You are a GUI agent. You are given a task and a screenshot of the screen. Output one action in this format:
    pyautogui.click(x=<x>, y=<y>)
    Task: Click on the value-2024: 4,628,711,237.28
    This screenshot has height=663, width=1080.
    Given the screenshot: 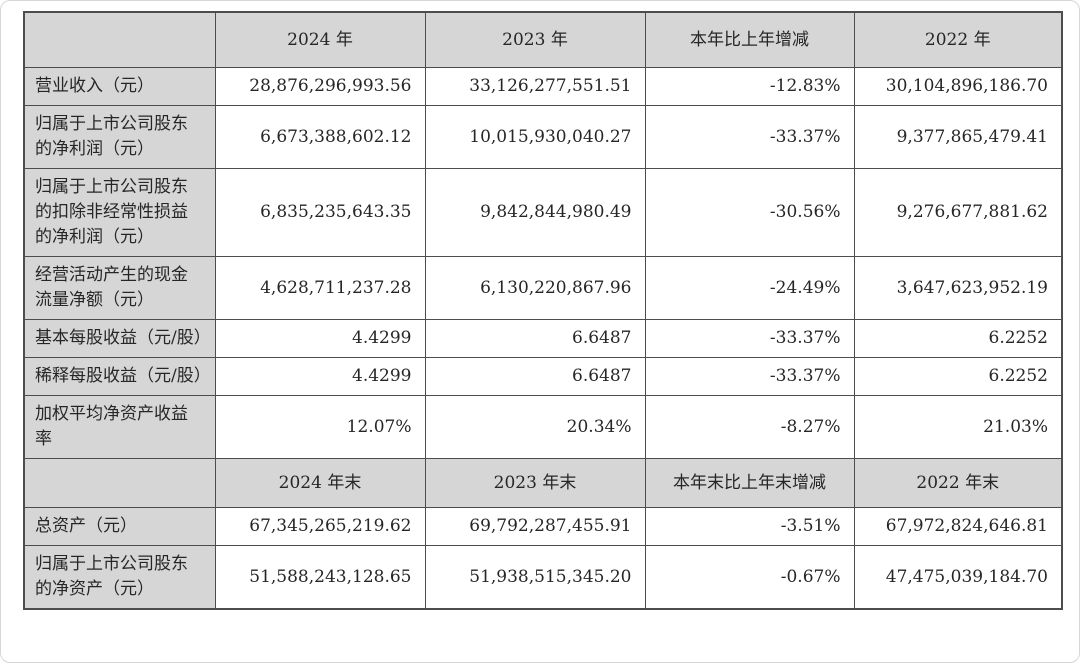 What is the action you would take?
    pyautogui.click(x=320, y=288)
    